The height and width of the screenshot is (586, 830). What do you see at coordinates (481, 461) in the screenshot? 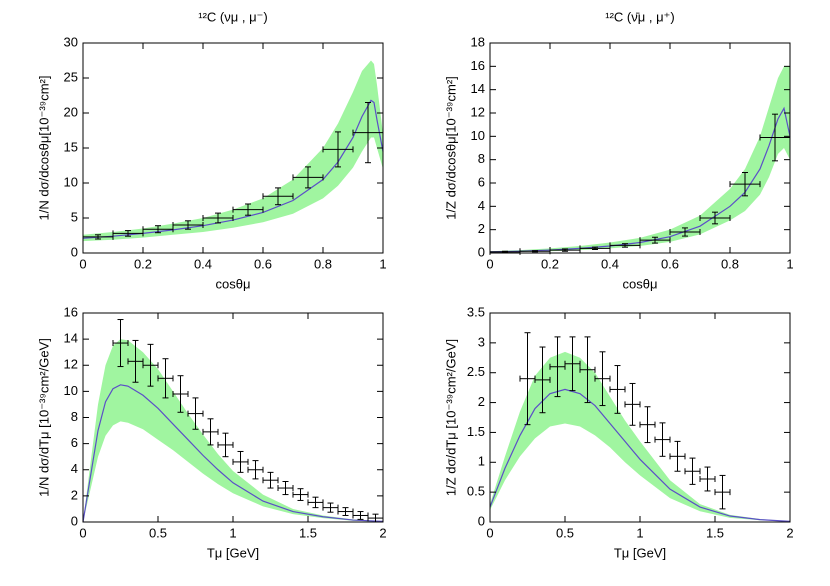
I see `y-tick-label: 1` at bounding box center [481, 461].